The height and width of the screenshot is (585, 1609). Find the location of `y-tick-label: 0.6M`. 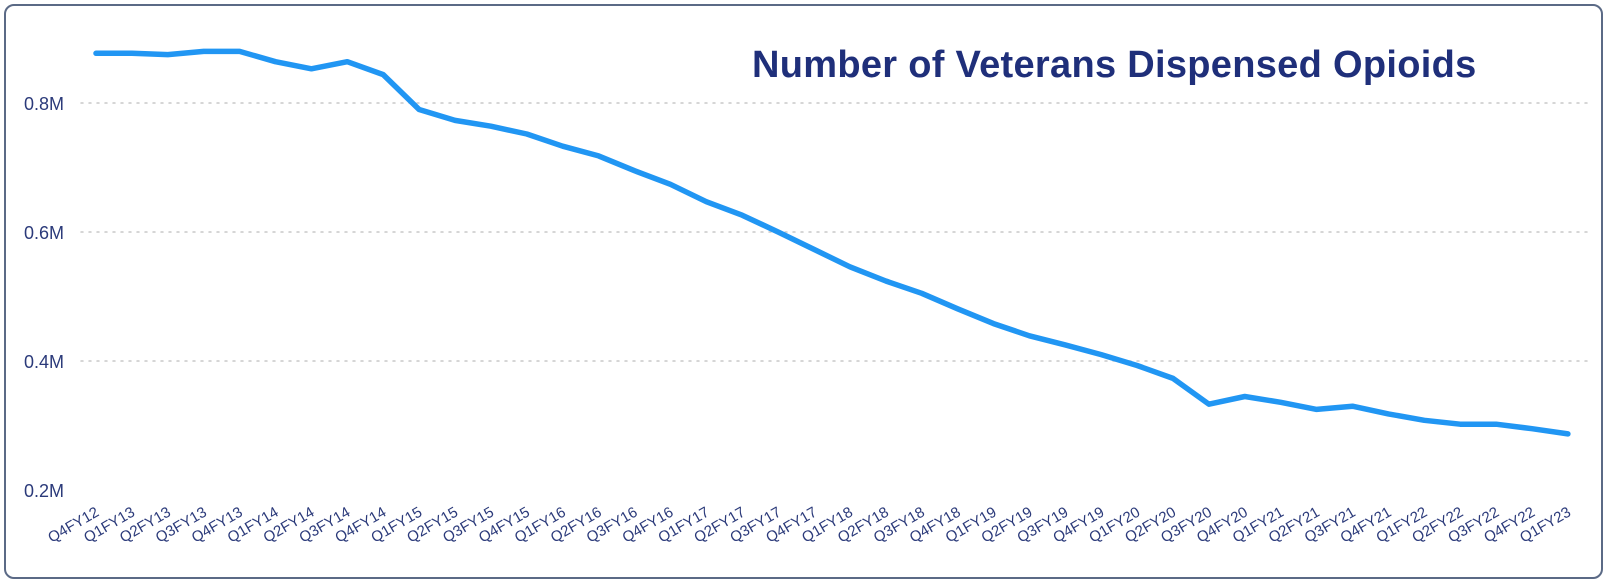

y-tick-label: 0.6M is located at coordinates (44, 233).